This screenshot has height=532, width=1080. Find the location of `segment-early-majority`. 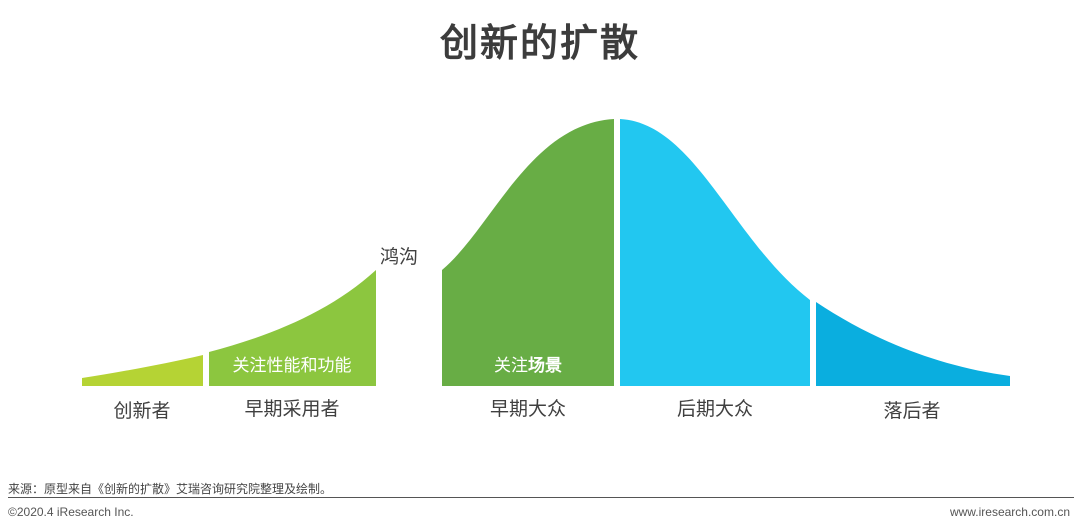

segment-early-majority is located at coordinates (528, 252).